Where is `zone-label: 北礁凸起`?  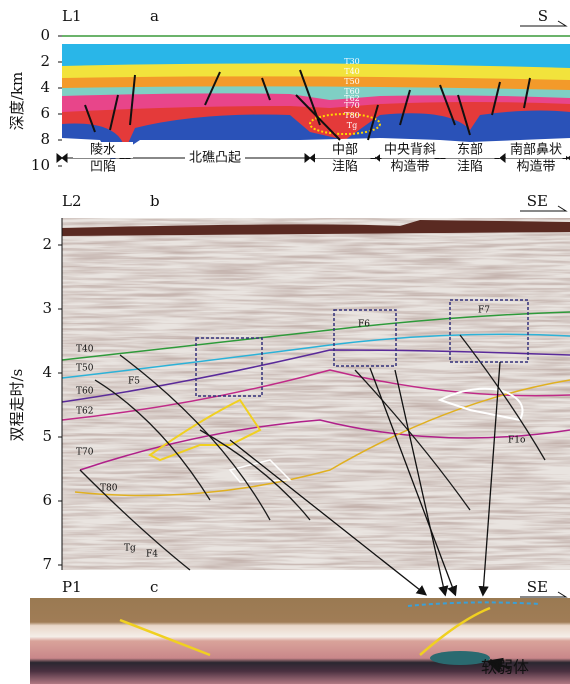
zone-label: 北礁凸起 is located at coordinates (215, 158).